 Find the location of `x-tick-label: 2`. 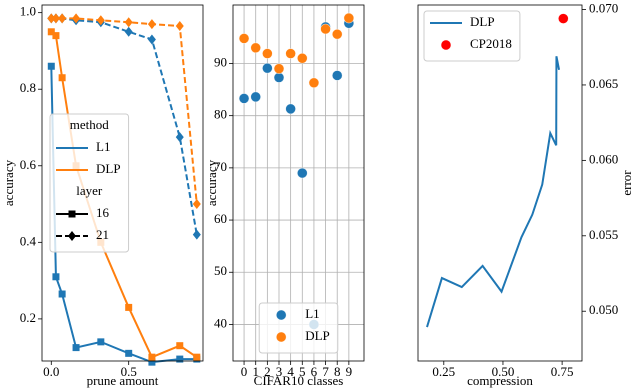

x-tick-label: 2 is located at coordinates (267, 371).